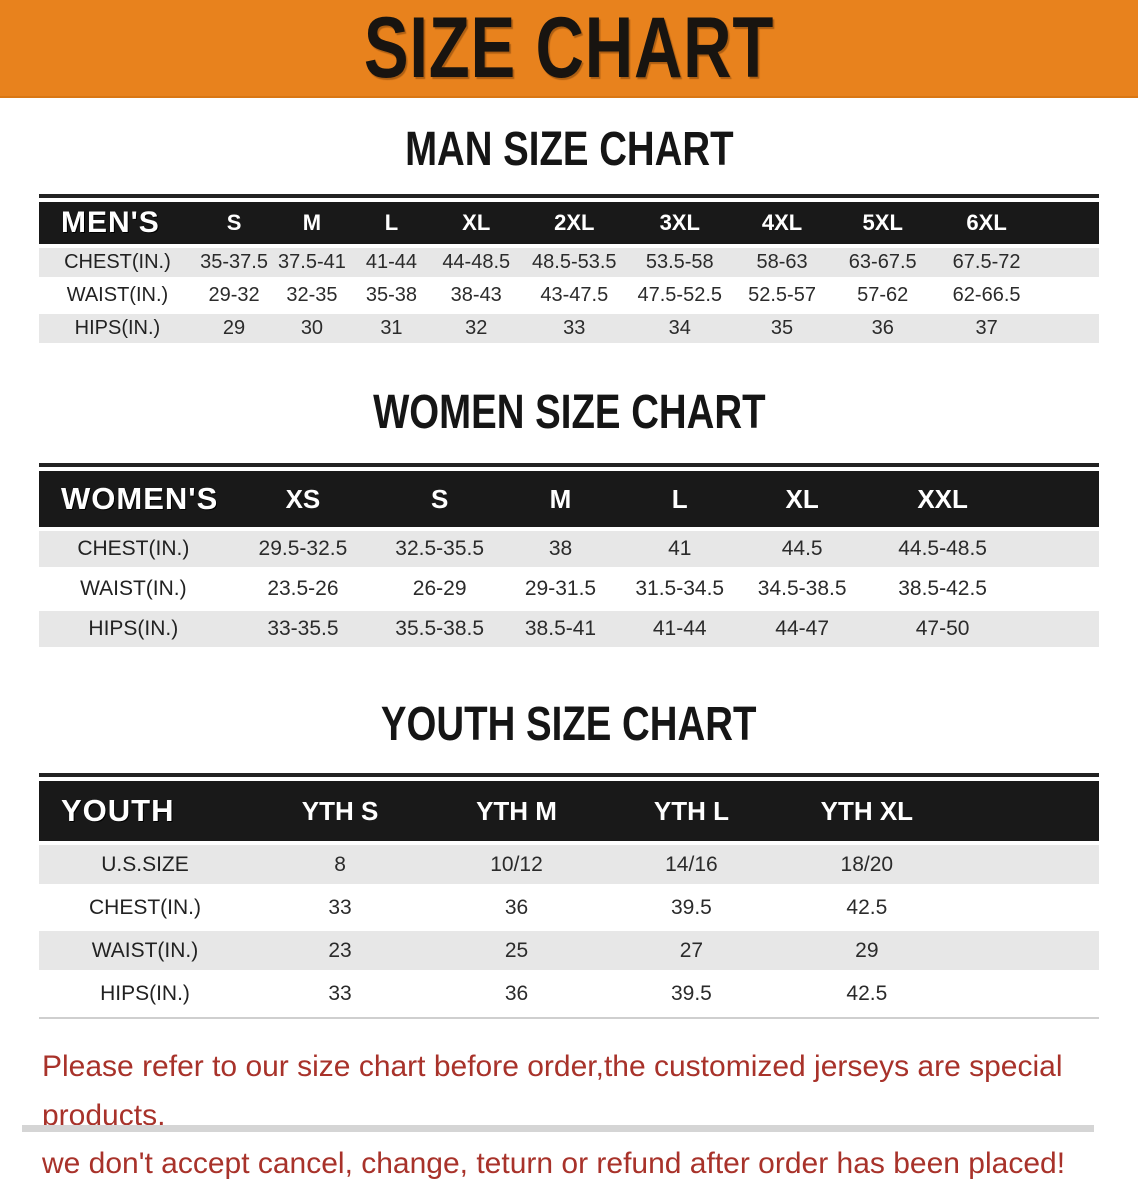 This screenshot has height=1189, width=1138. What do you see at coordinates (942, 628) in the screenshot?
I see `size-value-cell: 47-50` at bounding box center [942, 628].